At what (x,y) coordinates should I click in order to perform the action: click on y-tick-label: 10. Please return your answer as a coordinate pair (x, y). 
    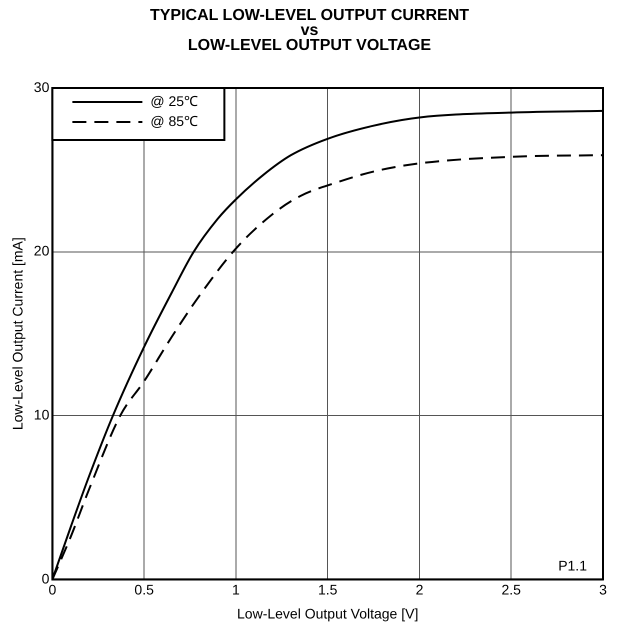
    Looking at the image, I should click on (42, 414).